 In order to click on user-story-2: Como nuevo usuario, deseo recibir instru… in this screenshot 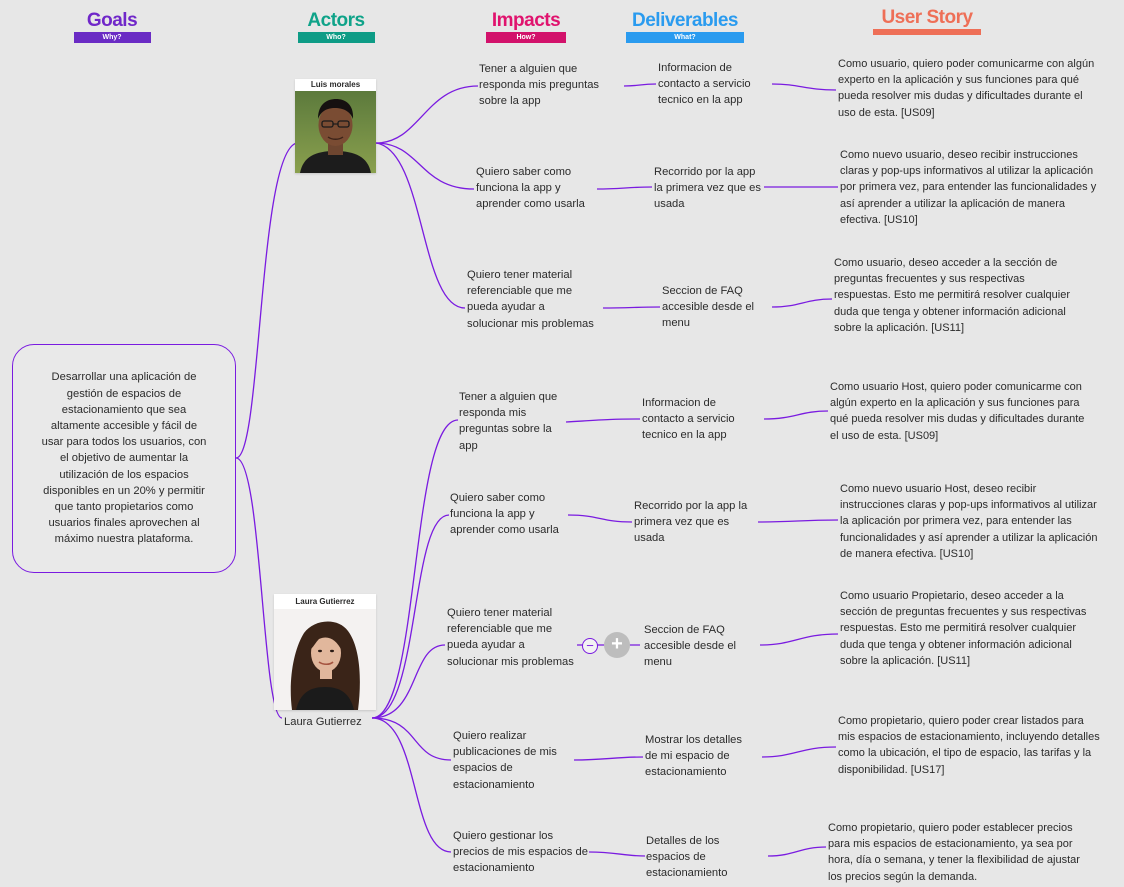, I will do `click(968, 187)`.